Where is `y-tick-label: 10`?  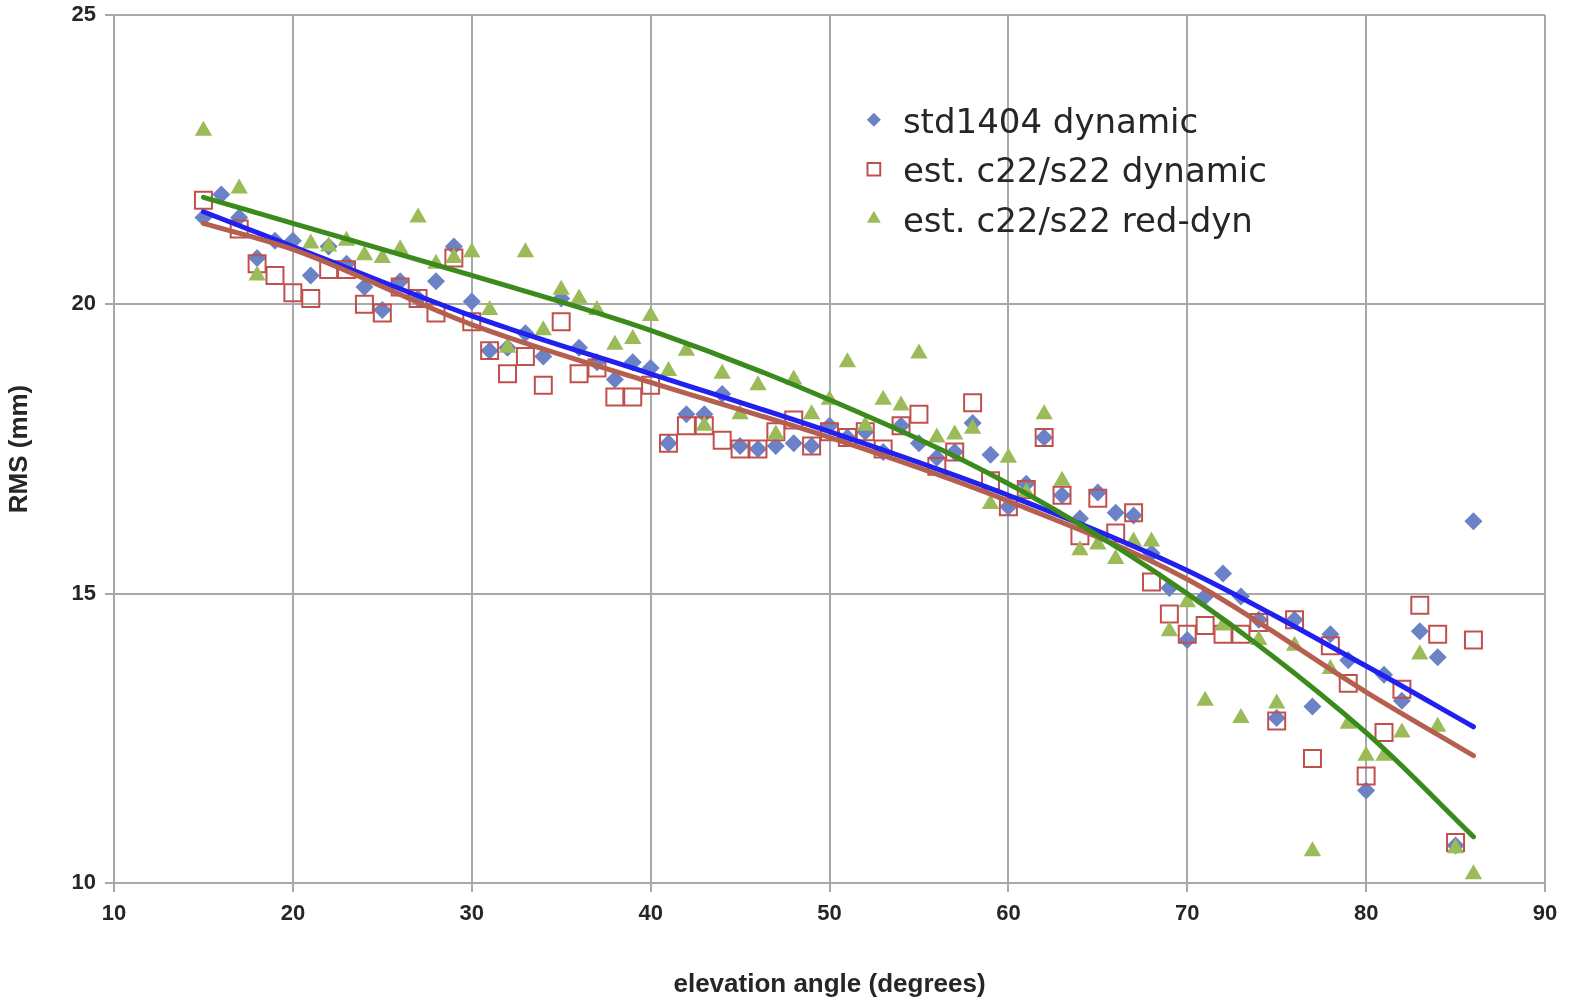
y-tick-label: 10 is located at coordinates (83, 882).